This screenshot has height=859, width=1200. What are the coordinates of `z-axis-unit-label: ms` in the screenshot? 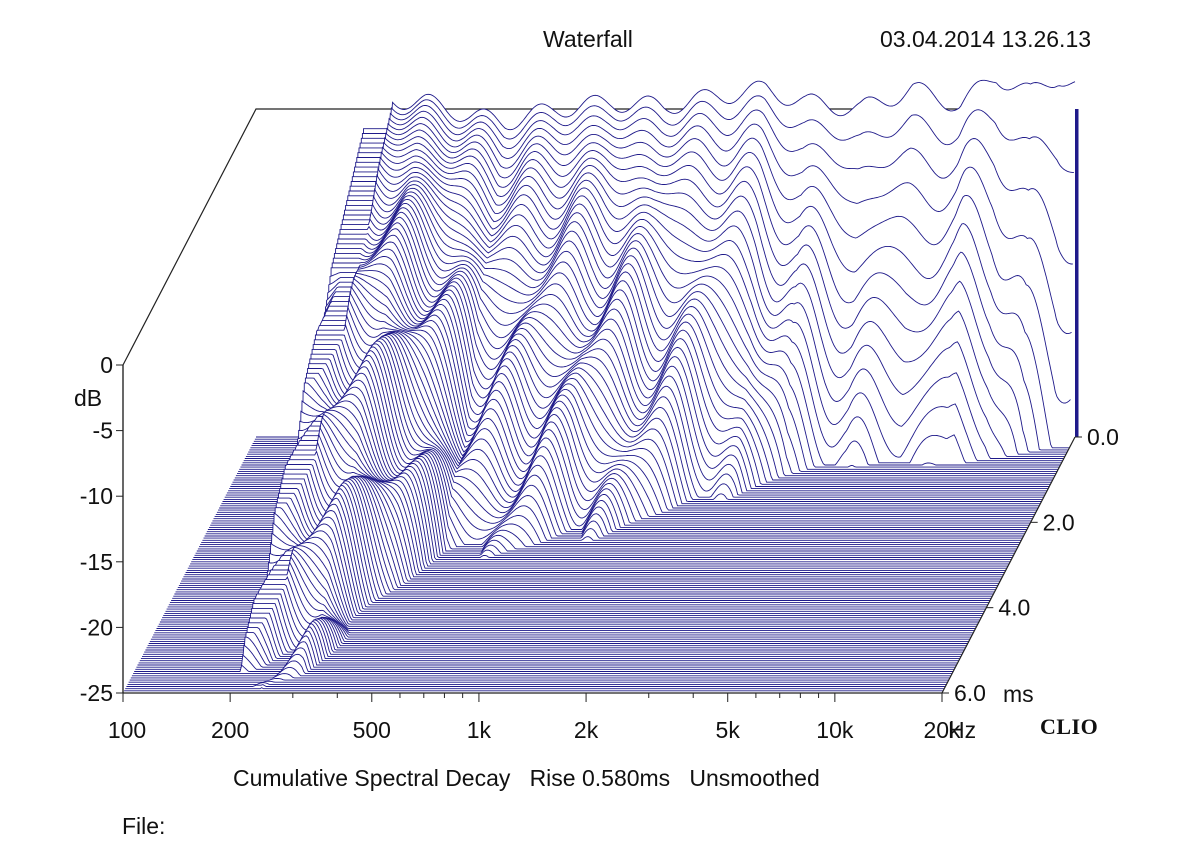 It's located at (1018, 694).